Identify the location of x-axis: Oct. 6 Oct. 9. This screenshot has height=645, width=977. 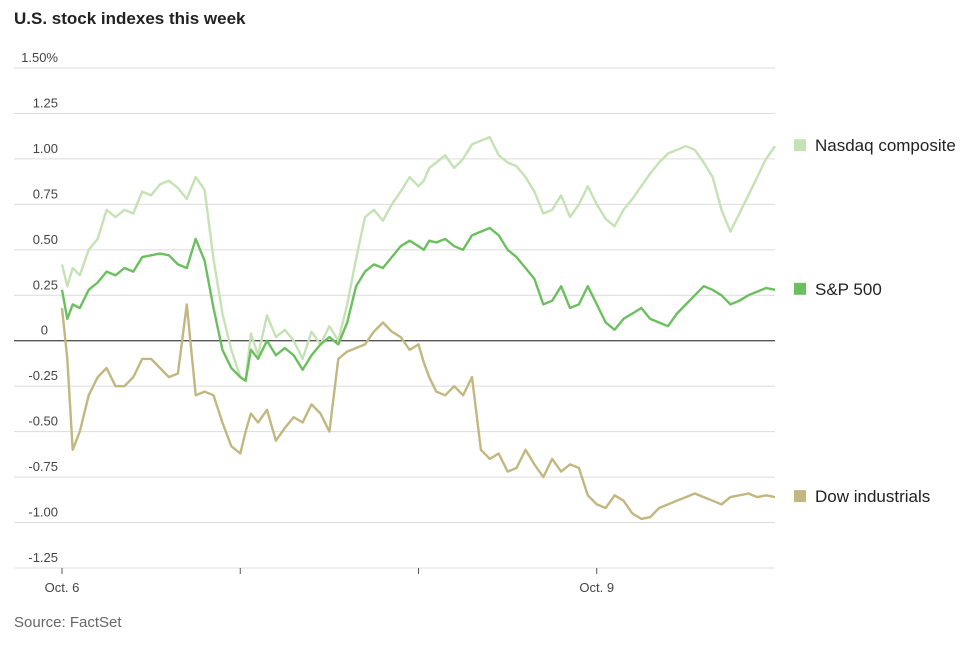
(329, 581).